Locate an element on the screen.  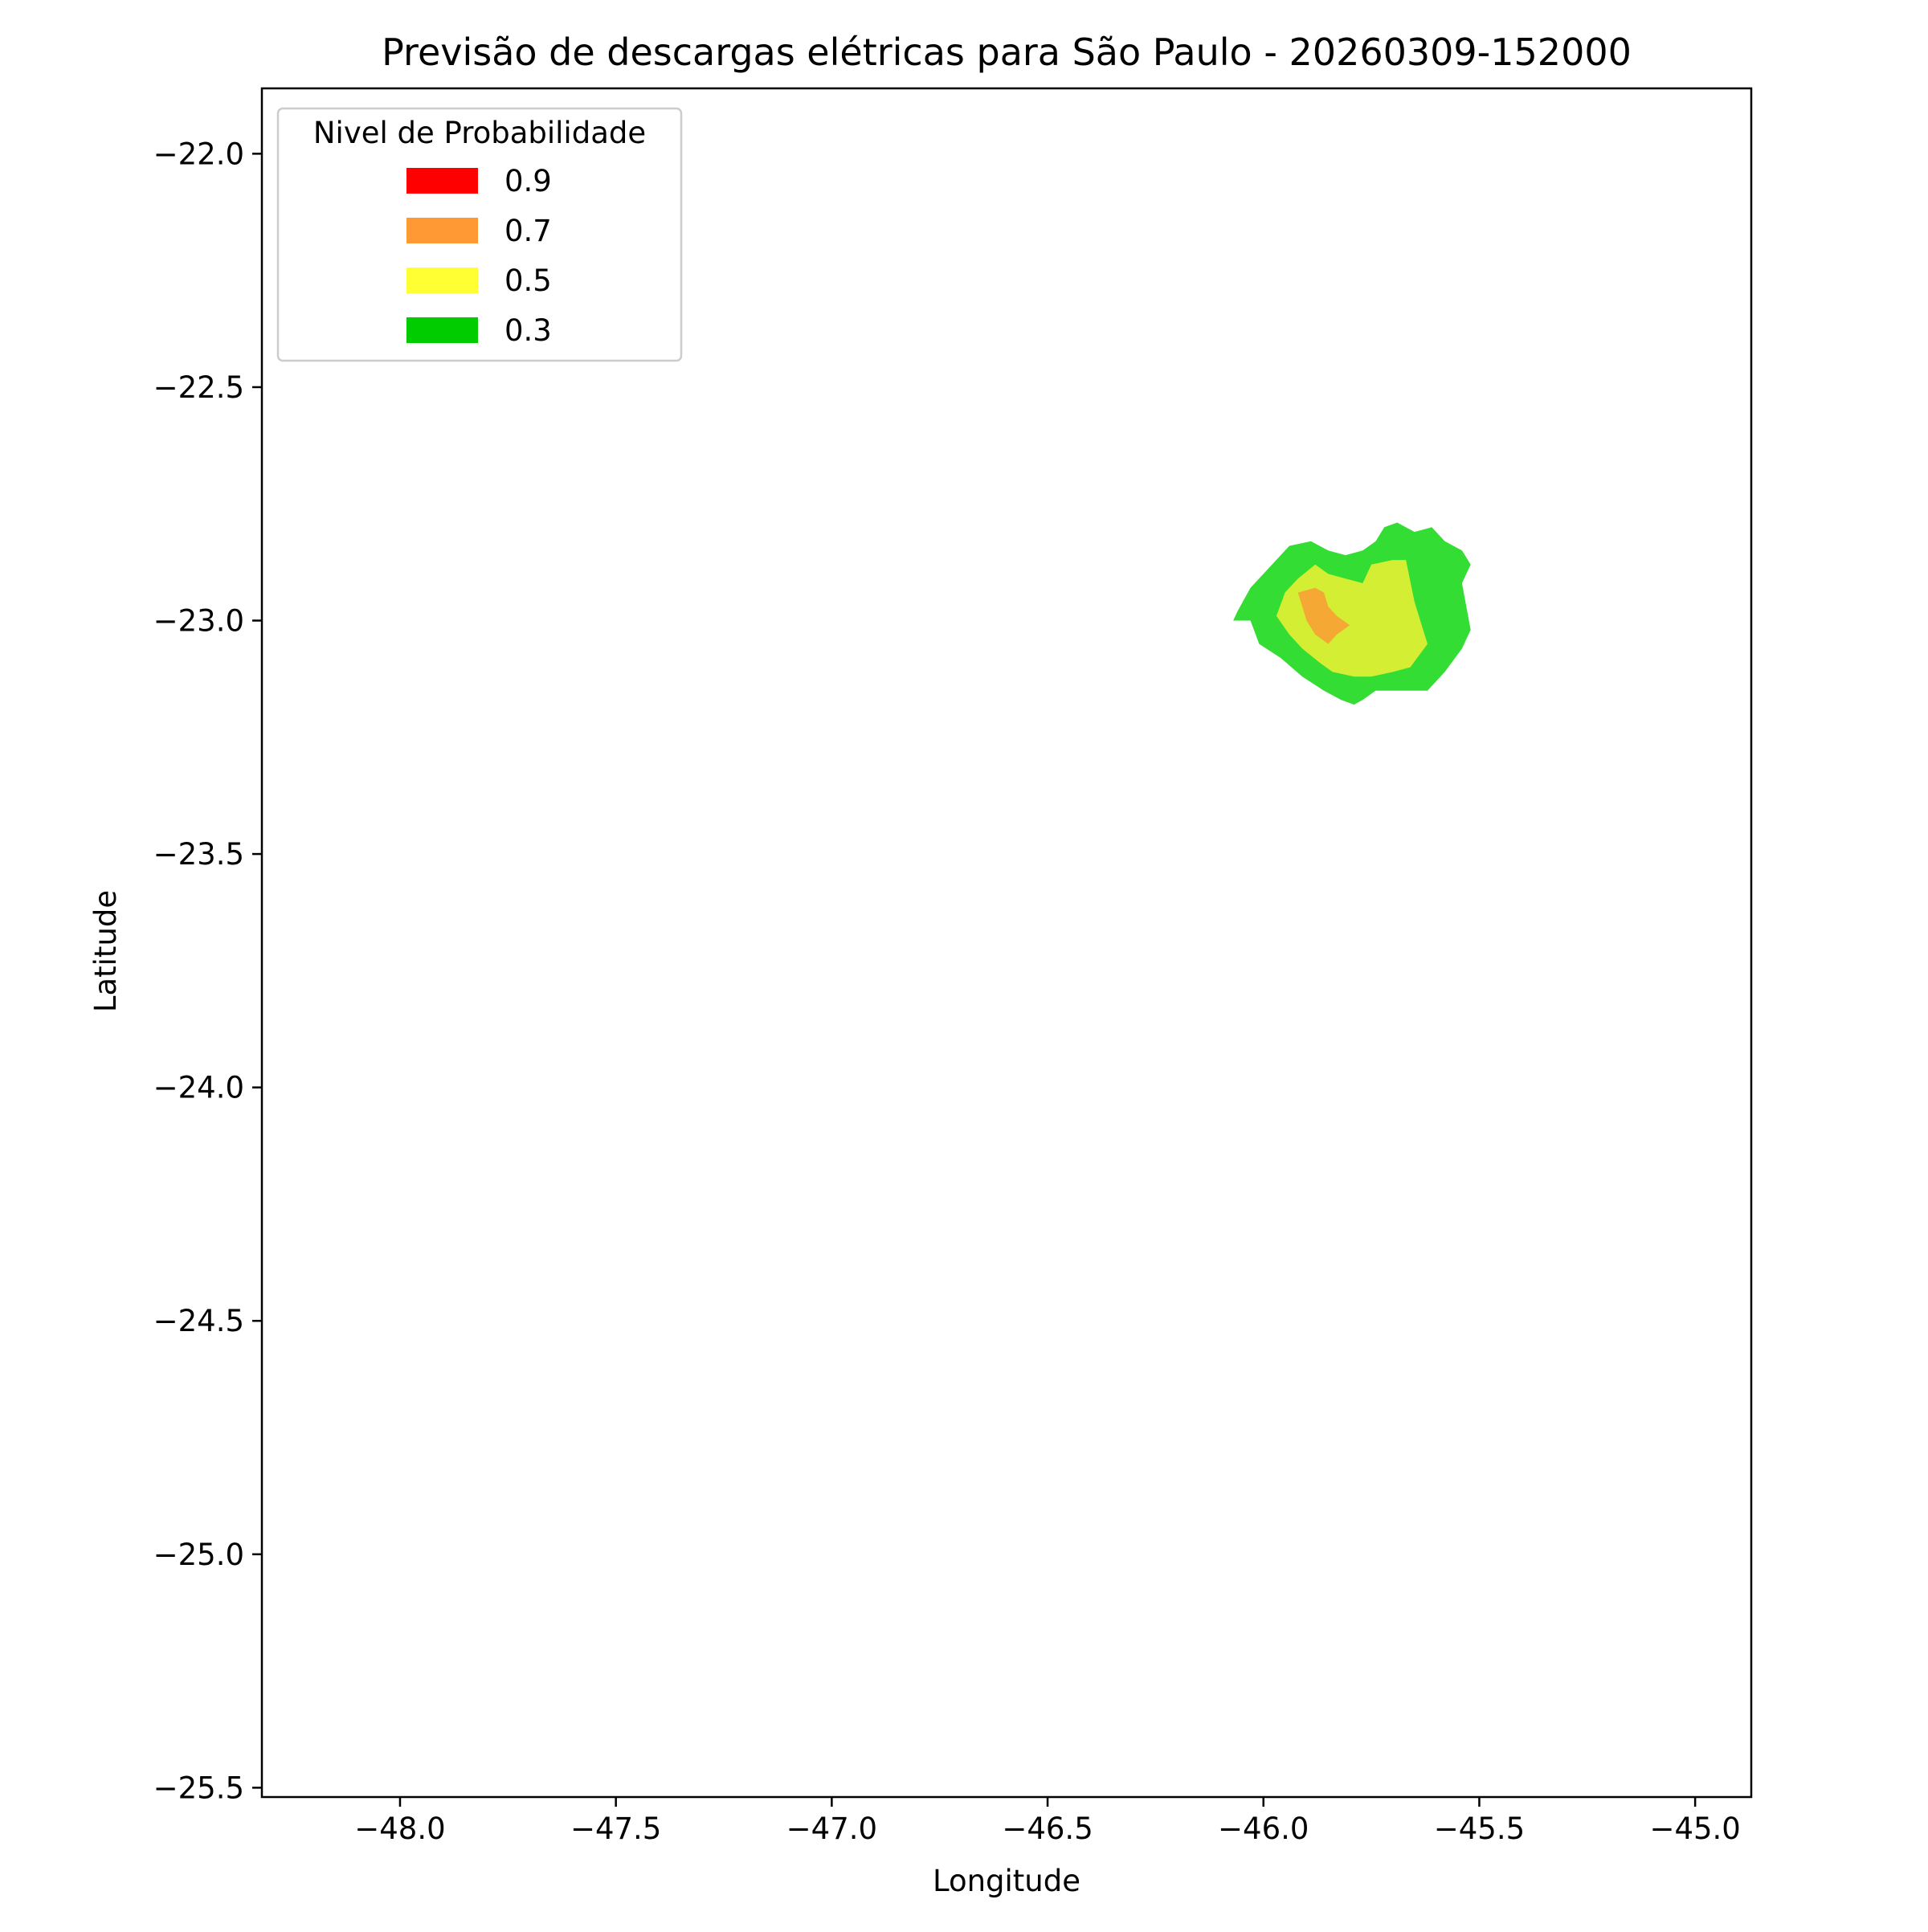
y-axis-label: Latitude is located at coordinates (105, 951).